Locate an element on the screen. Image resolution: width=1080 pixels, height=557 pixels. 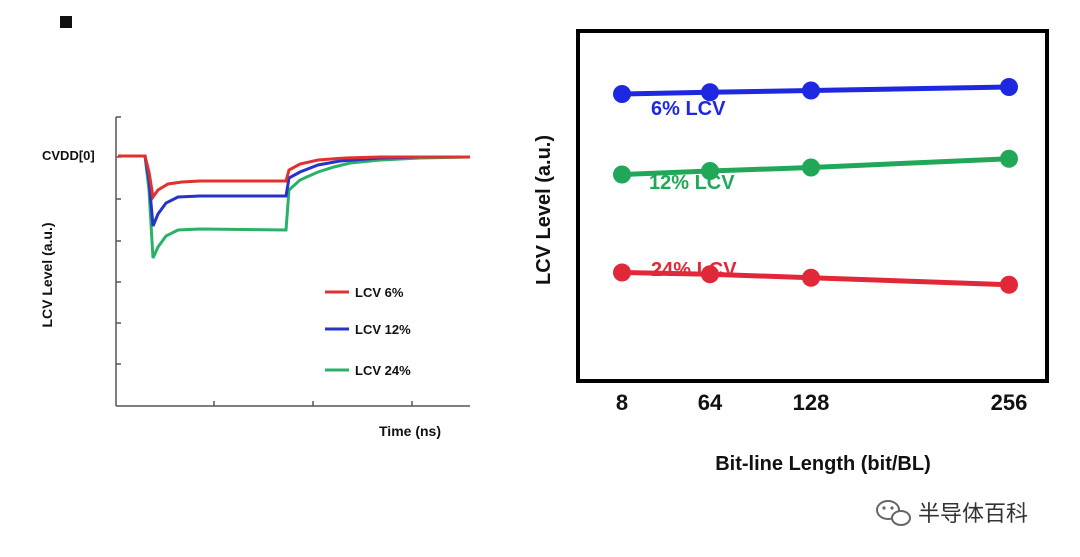
x-tick-label-64: 64 is located at coordinates (710, 402).